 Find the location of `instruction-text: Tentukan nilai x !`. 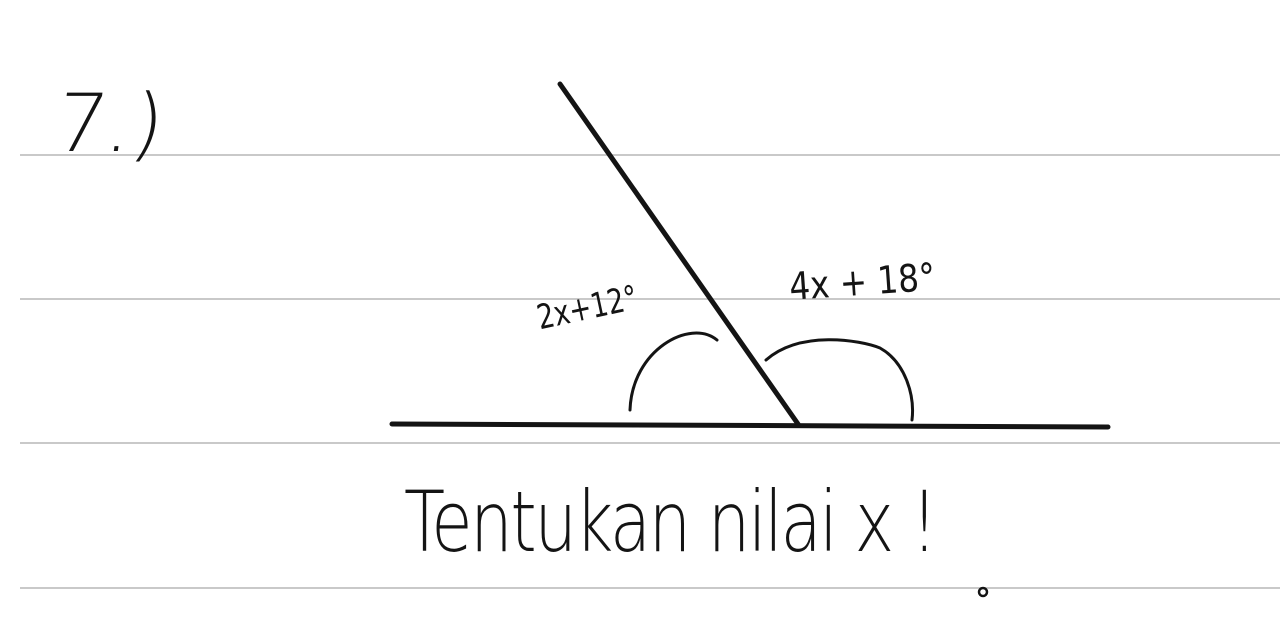

instruction-text: Tentukan nilai x ! is located at coordinates (671, 522).